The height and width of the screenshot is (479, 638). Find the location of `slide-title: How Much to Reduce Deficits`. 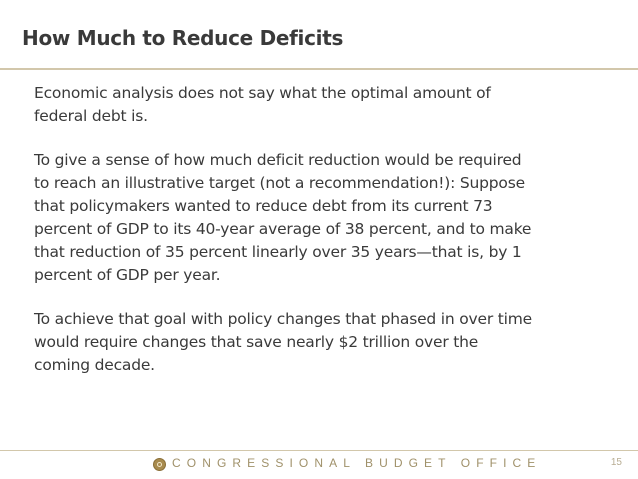

slide-title: How Much to Reduce Deficits is located at coordinates (183, 38).